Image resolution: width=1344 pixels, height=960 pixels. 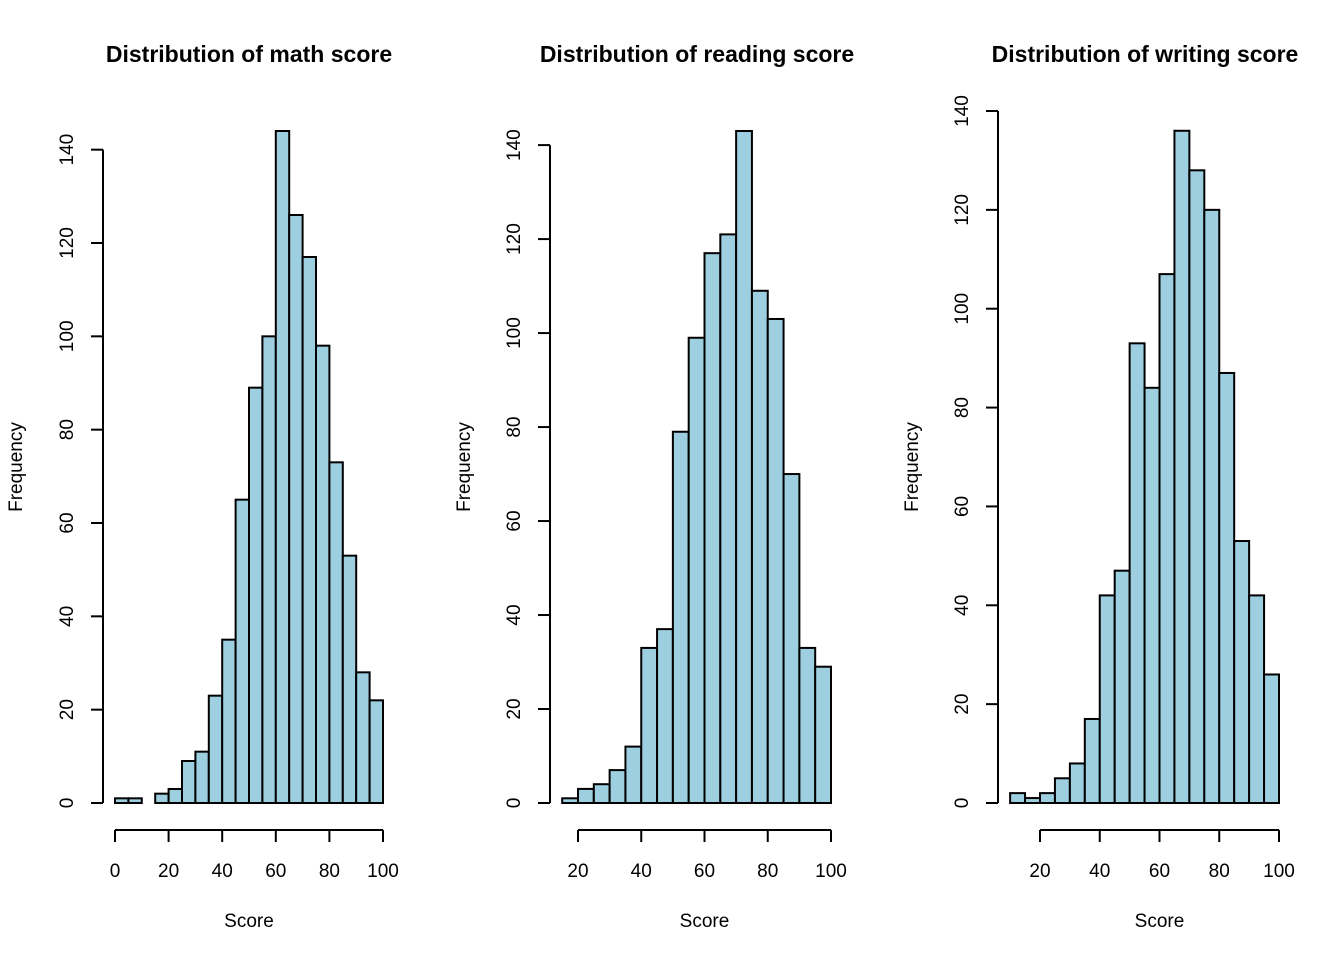 What do you see at coordinates (705, 921) in the screenshot?
I see `x-axis-label: Score` at bounding box center [705, 921].